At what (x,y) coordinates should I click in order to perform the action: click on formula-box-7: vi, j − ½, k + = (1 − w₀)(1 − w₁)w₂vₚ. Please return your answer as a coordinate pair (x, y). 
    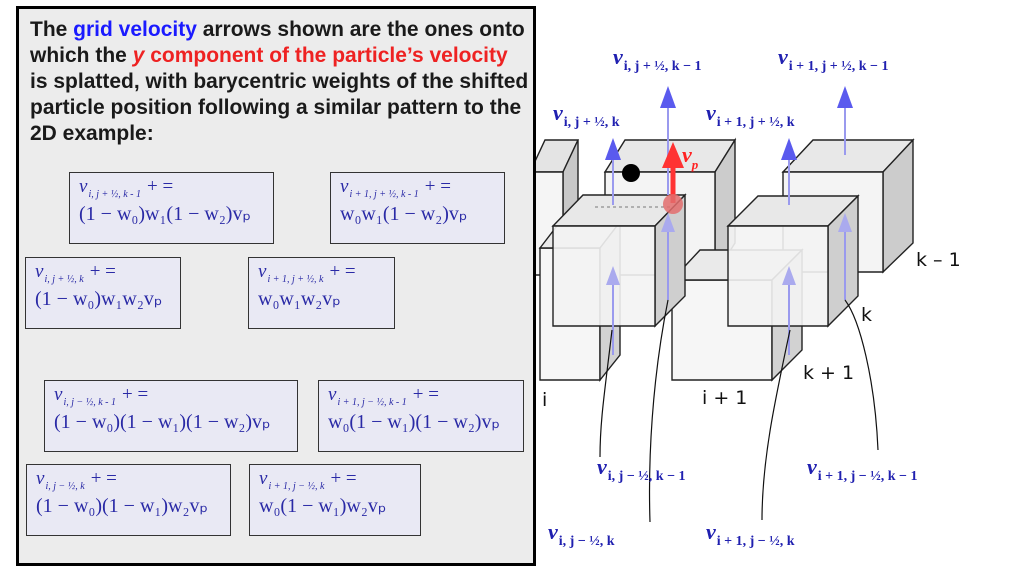
    Looking at the image, I should click on (128, 500).